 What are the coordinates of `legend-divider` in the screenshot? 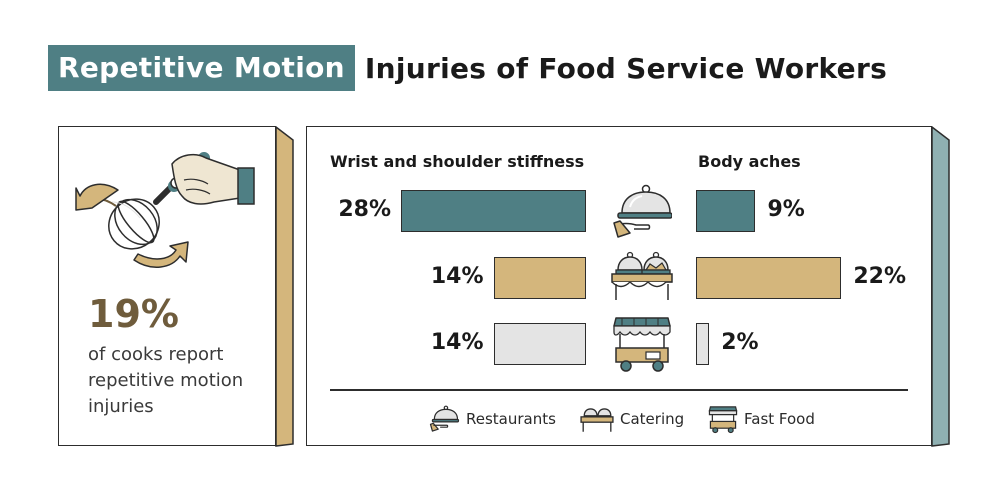 It's located at (619, 390).